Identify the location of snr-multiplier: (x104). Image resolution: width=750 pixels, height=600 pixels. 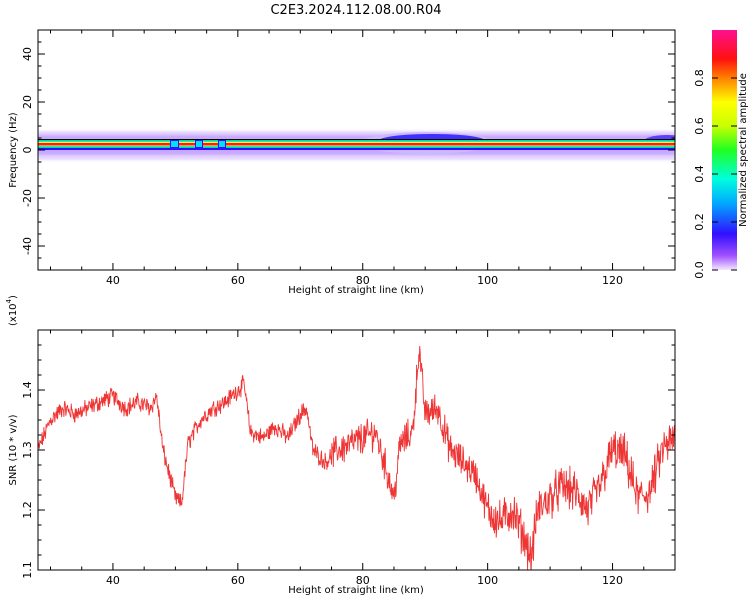
(12, 310).